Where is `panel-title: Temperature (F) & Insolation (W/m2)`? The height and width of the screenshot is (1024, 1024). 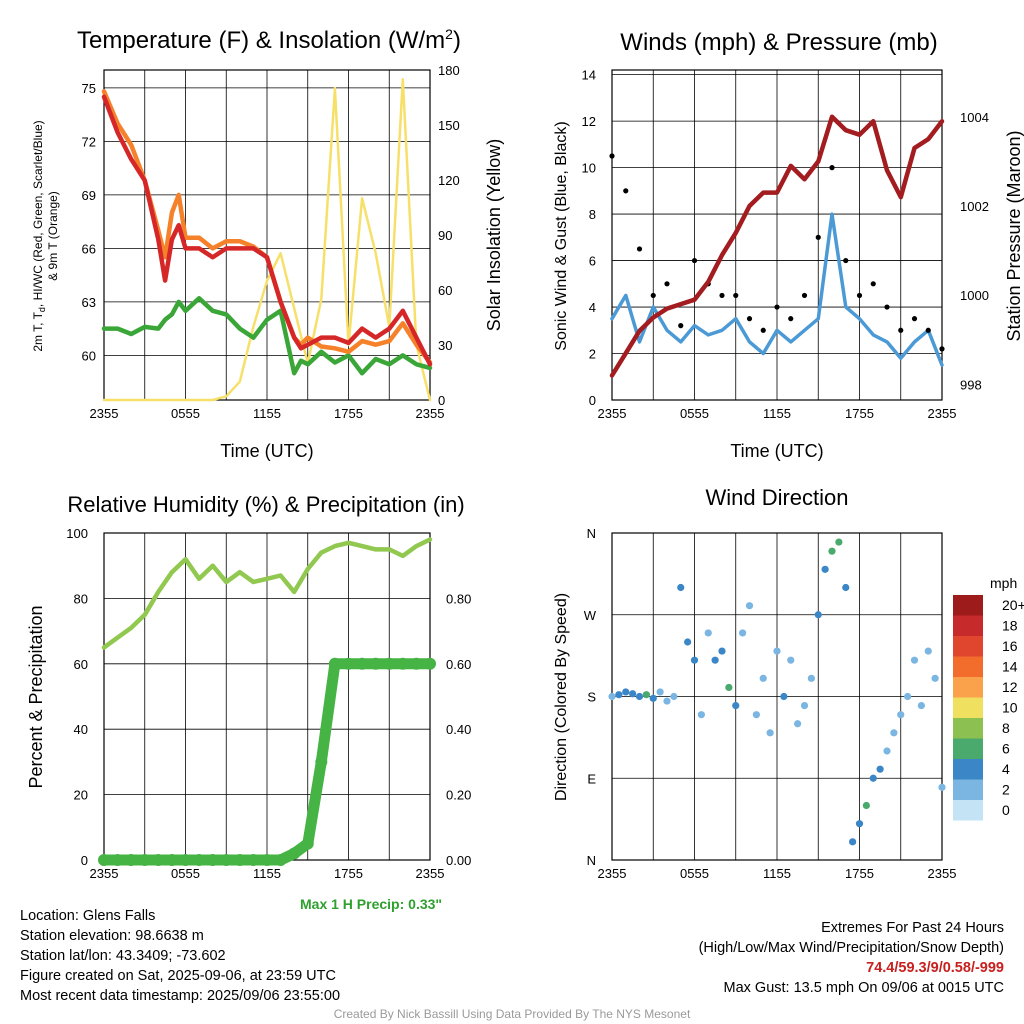 panel-title: Temperature (F) & Insolation (W/m2) is located at coordinates (269, 40).